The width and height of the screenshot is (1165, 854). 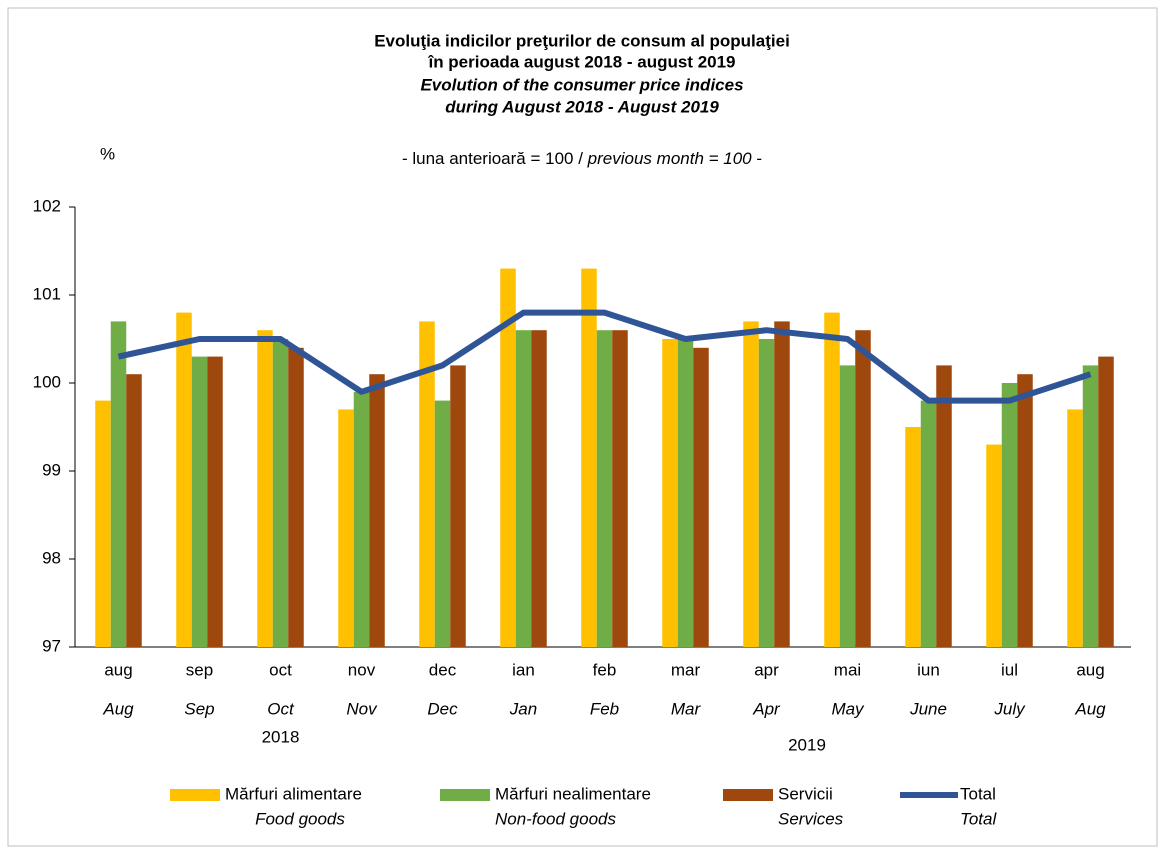 I want to click on chart-title: Evolution of the consumer price indices, so click(x=581, y=84).